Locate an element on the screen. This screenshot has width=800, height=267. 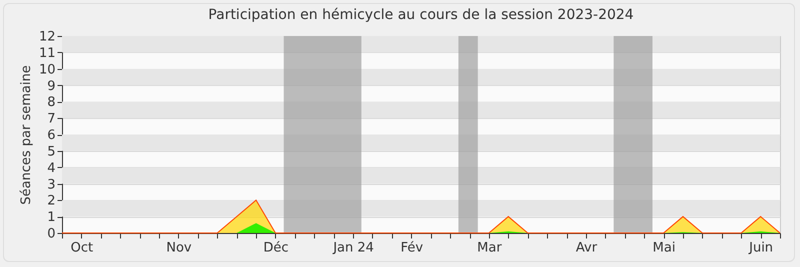
y-tick-label: 9 is located at coordinates (51, 86).